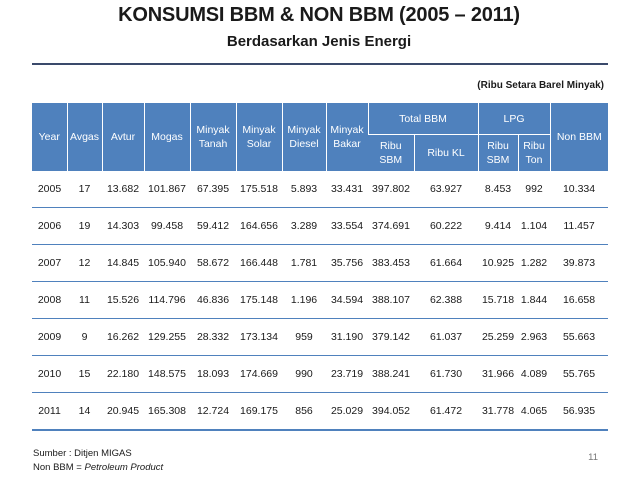 This screenshot has width=638, height=479. Describe the element at coordinates (579, 263) in the screenshot. I see `table-cell: 39.873` at that location.